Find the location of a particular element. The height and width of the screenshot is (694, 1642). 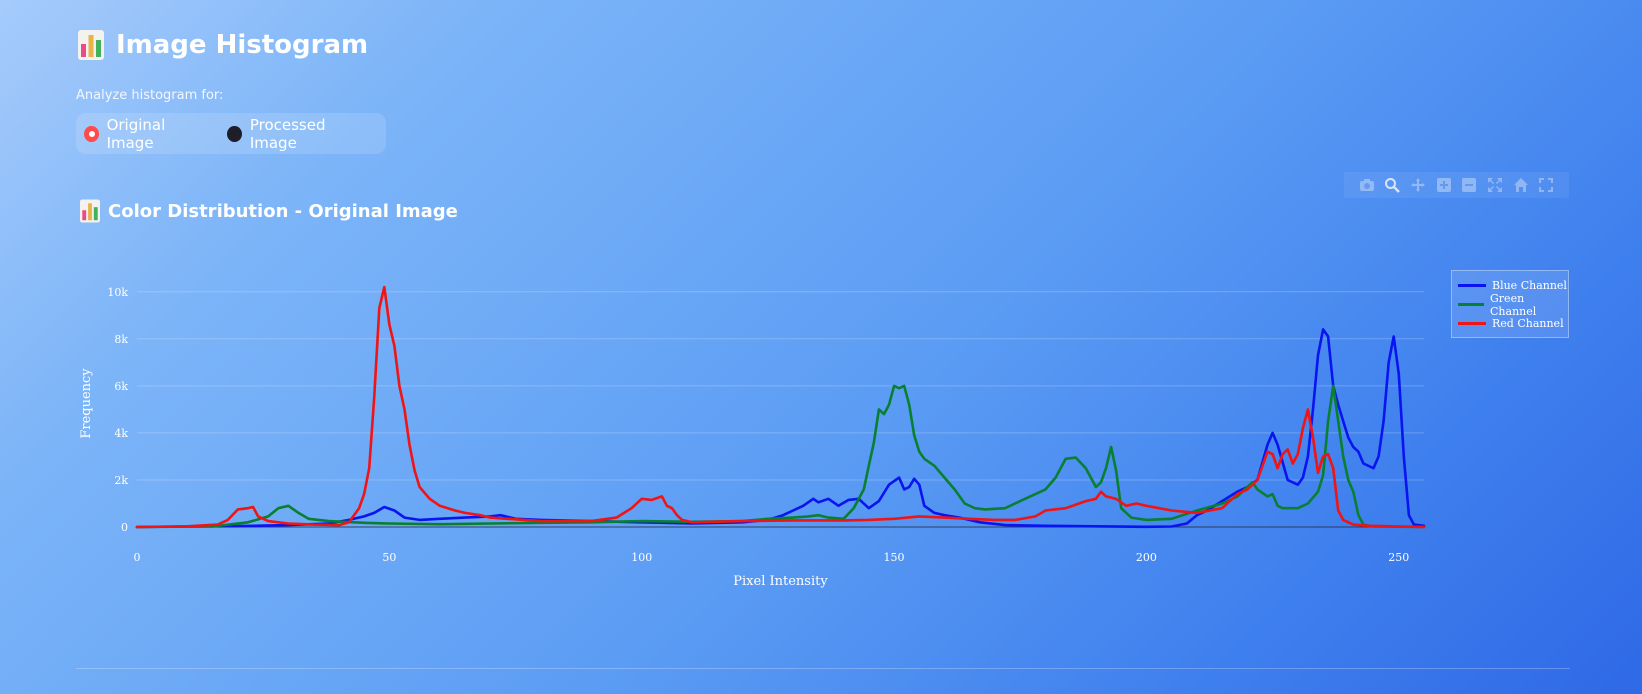

y-axis-title: Frequency is located at coordinates (86, 403).